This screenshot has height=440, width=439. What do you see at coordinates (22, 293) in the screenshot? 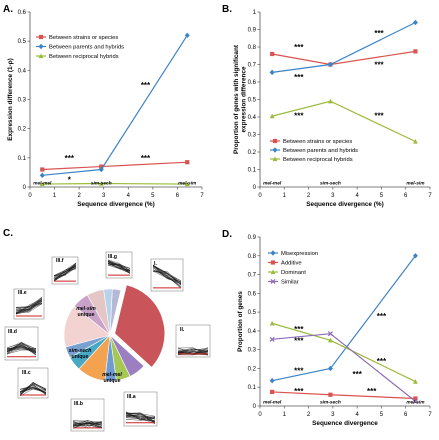
I see `thumbnail-label: III.e` at bounding box center [22, 293].